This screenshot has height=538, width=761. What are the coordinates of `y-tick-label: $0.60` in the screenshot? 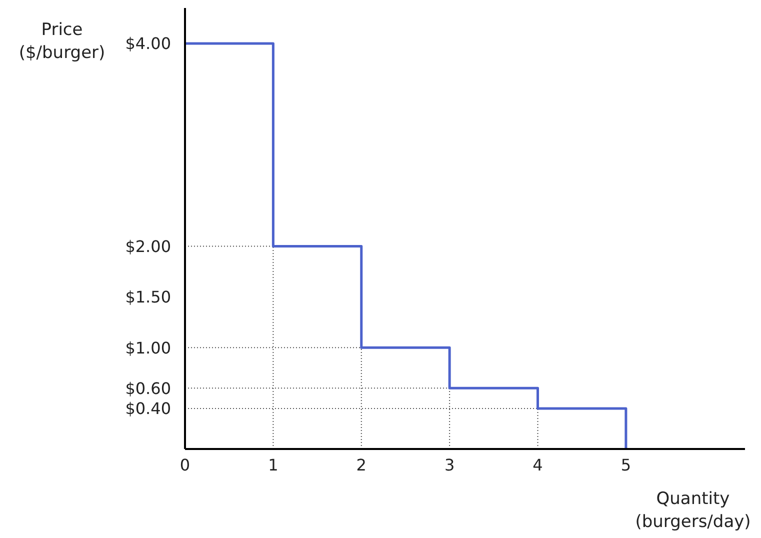 It's located at (148, 388).